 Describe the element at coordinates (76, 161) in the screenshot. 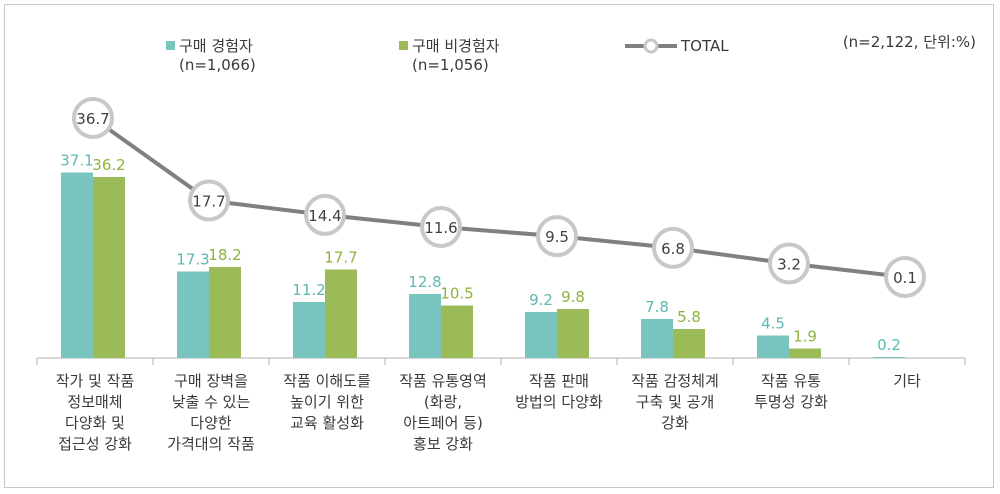

I see `bar-label-buyers: 37.1` at that location.